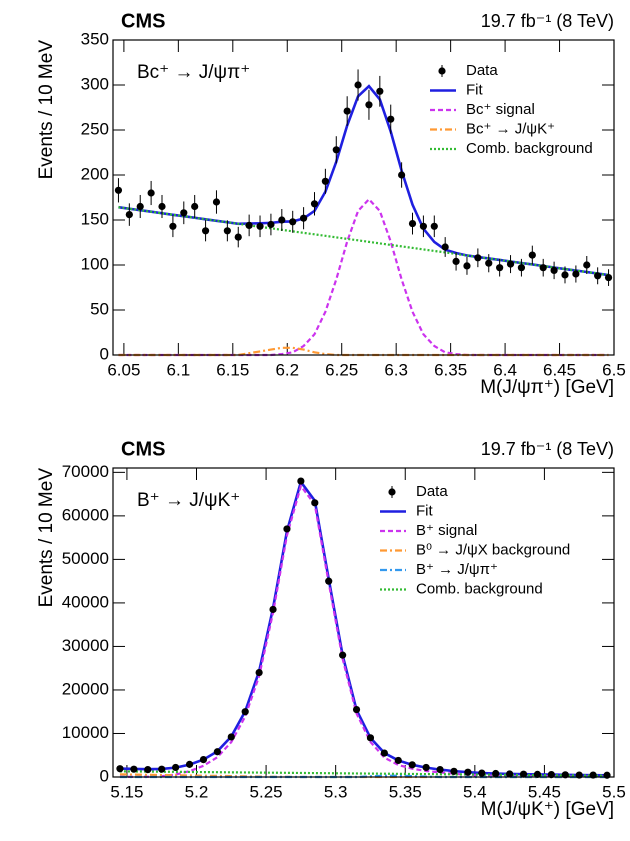 This screenshot has width=630, height=841. Describe the element at coordinates (123, 369) in the screenshot. I see `x-tick-label: 6.05` at that location.